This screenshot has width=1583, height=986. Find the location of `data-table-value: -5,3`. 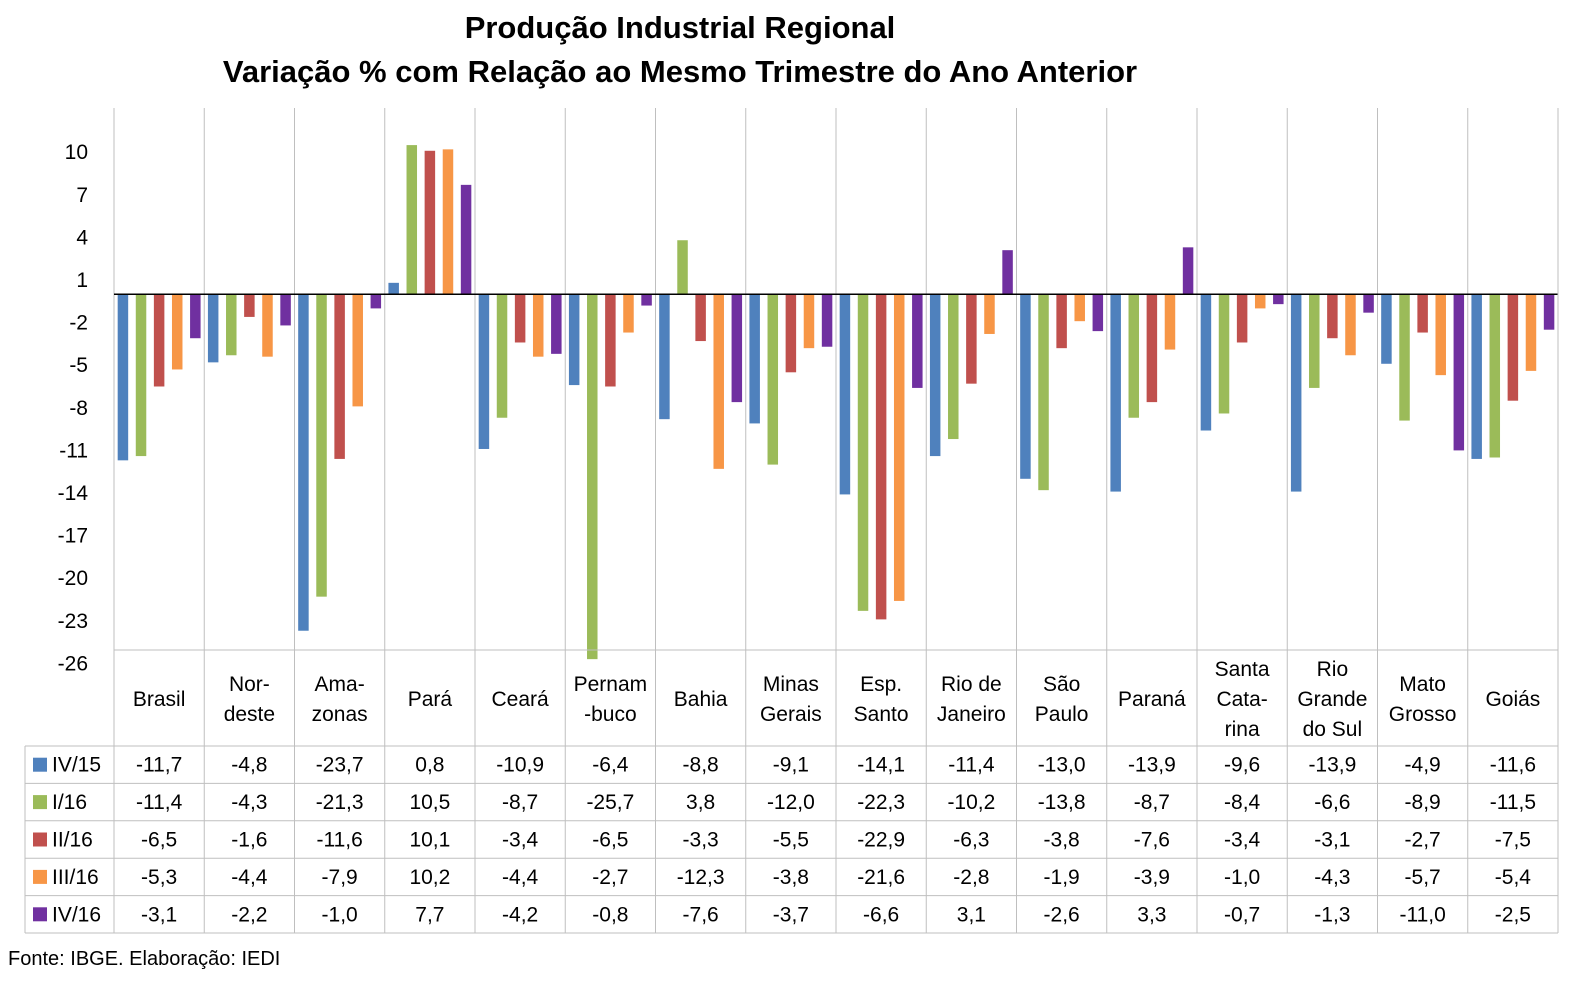

data-table-value: -5,3 is located at coordinates (159, 877).